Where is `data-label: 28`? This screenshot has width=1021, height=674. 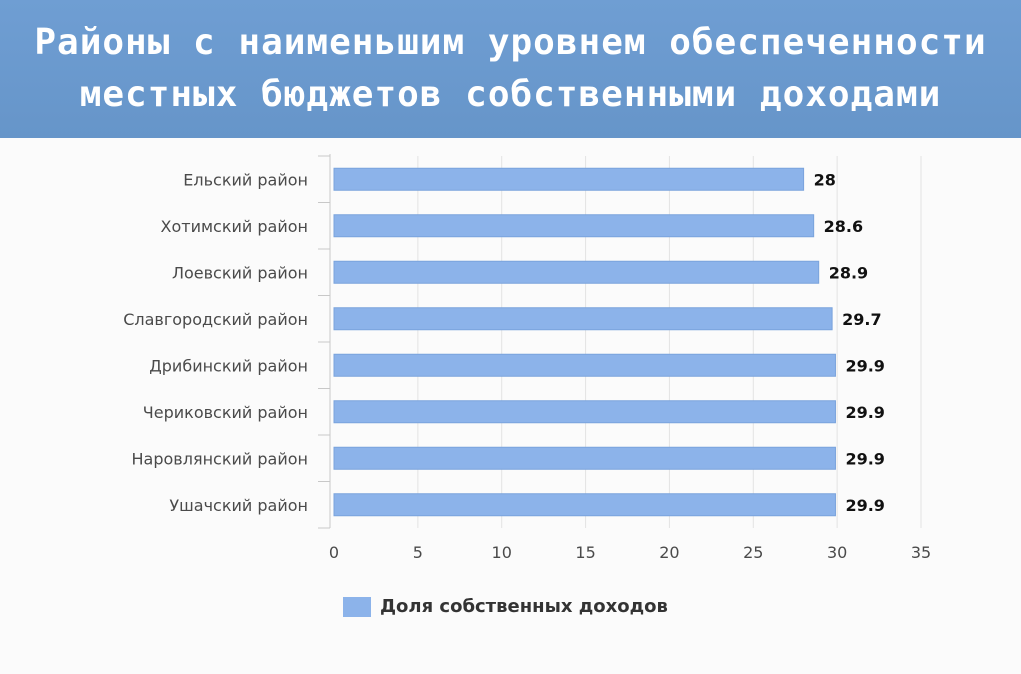 data-label: 28 is located at coordinates (825, 179).